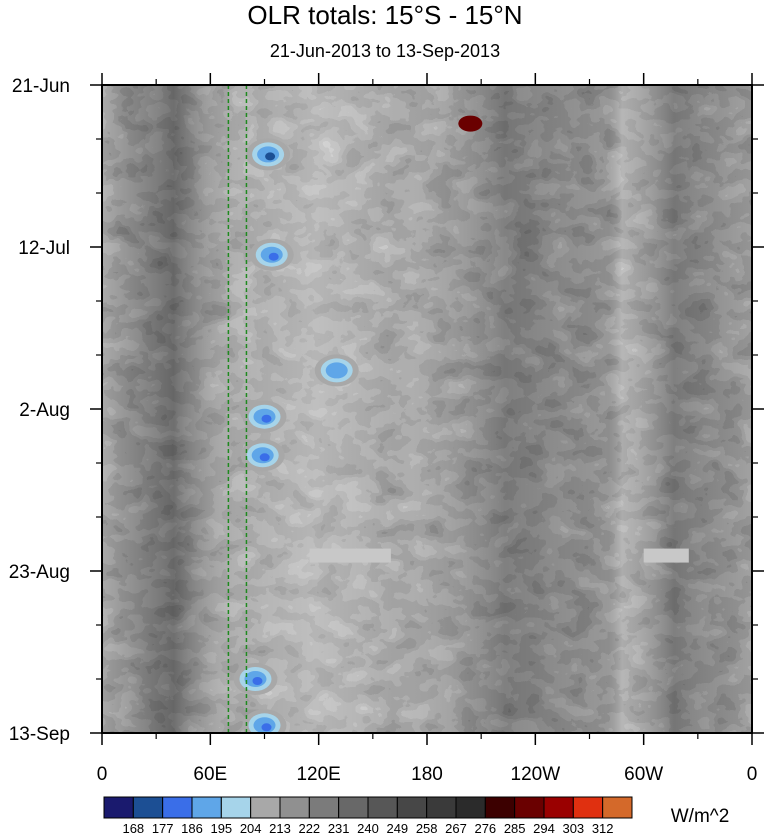  Describe the element at coordinates (251, 827) in the screenshot. I see `colorbar-label: 204` at that location.